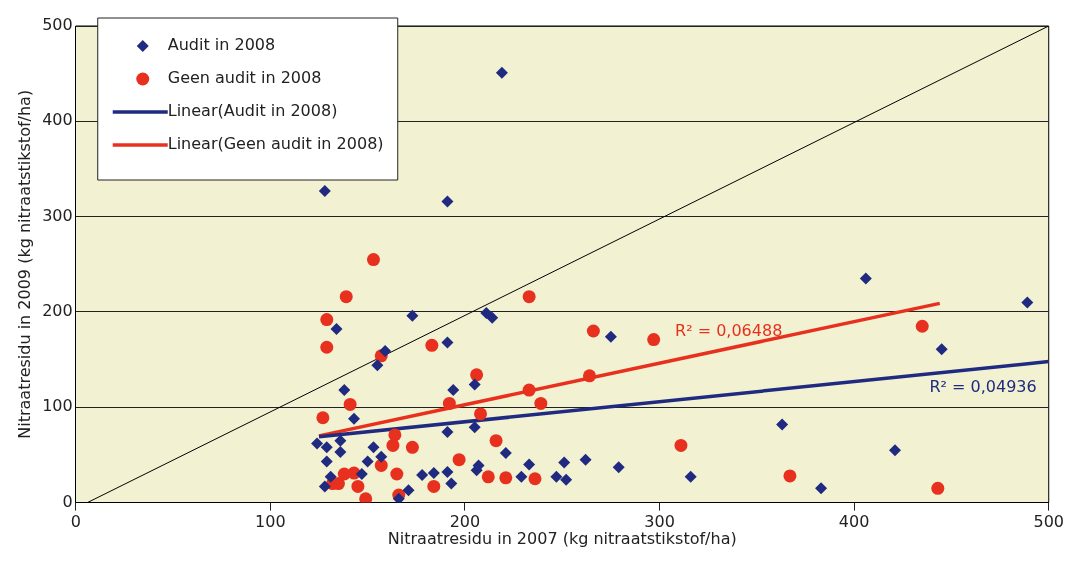 The width and height of the screenshot is (1075, 563). Describe the element at coordinates (729, 330) in the screenshot. I see `annotation: R² = 0,06488` at that location.